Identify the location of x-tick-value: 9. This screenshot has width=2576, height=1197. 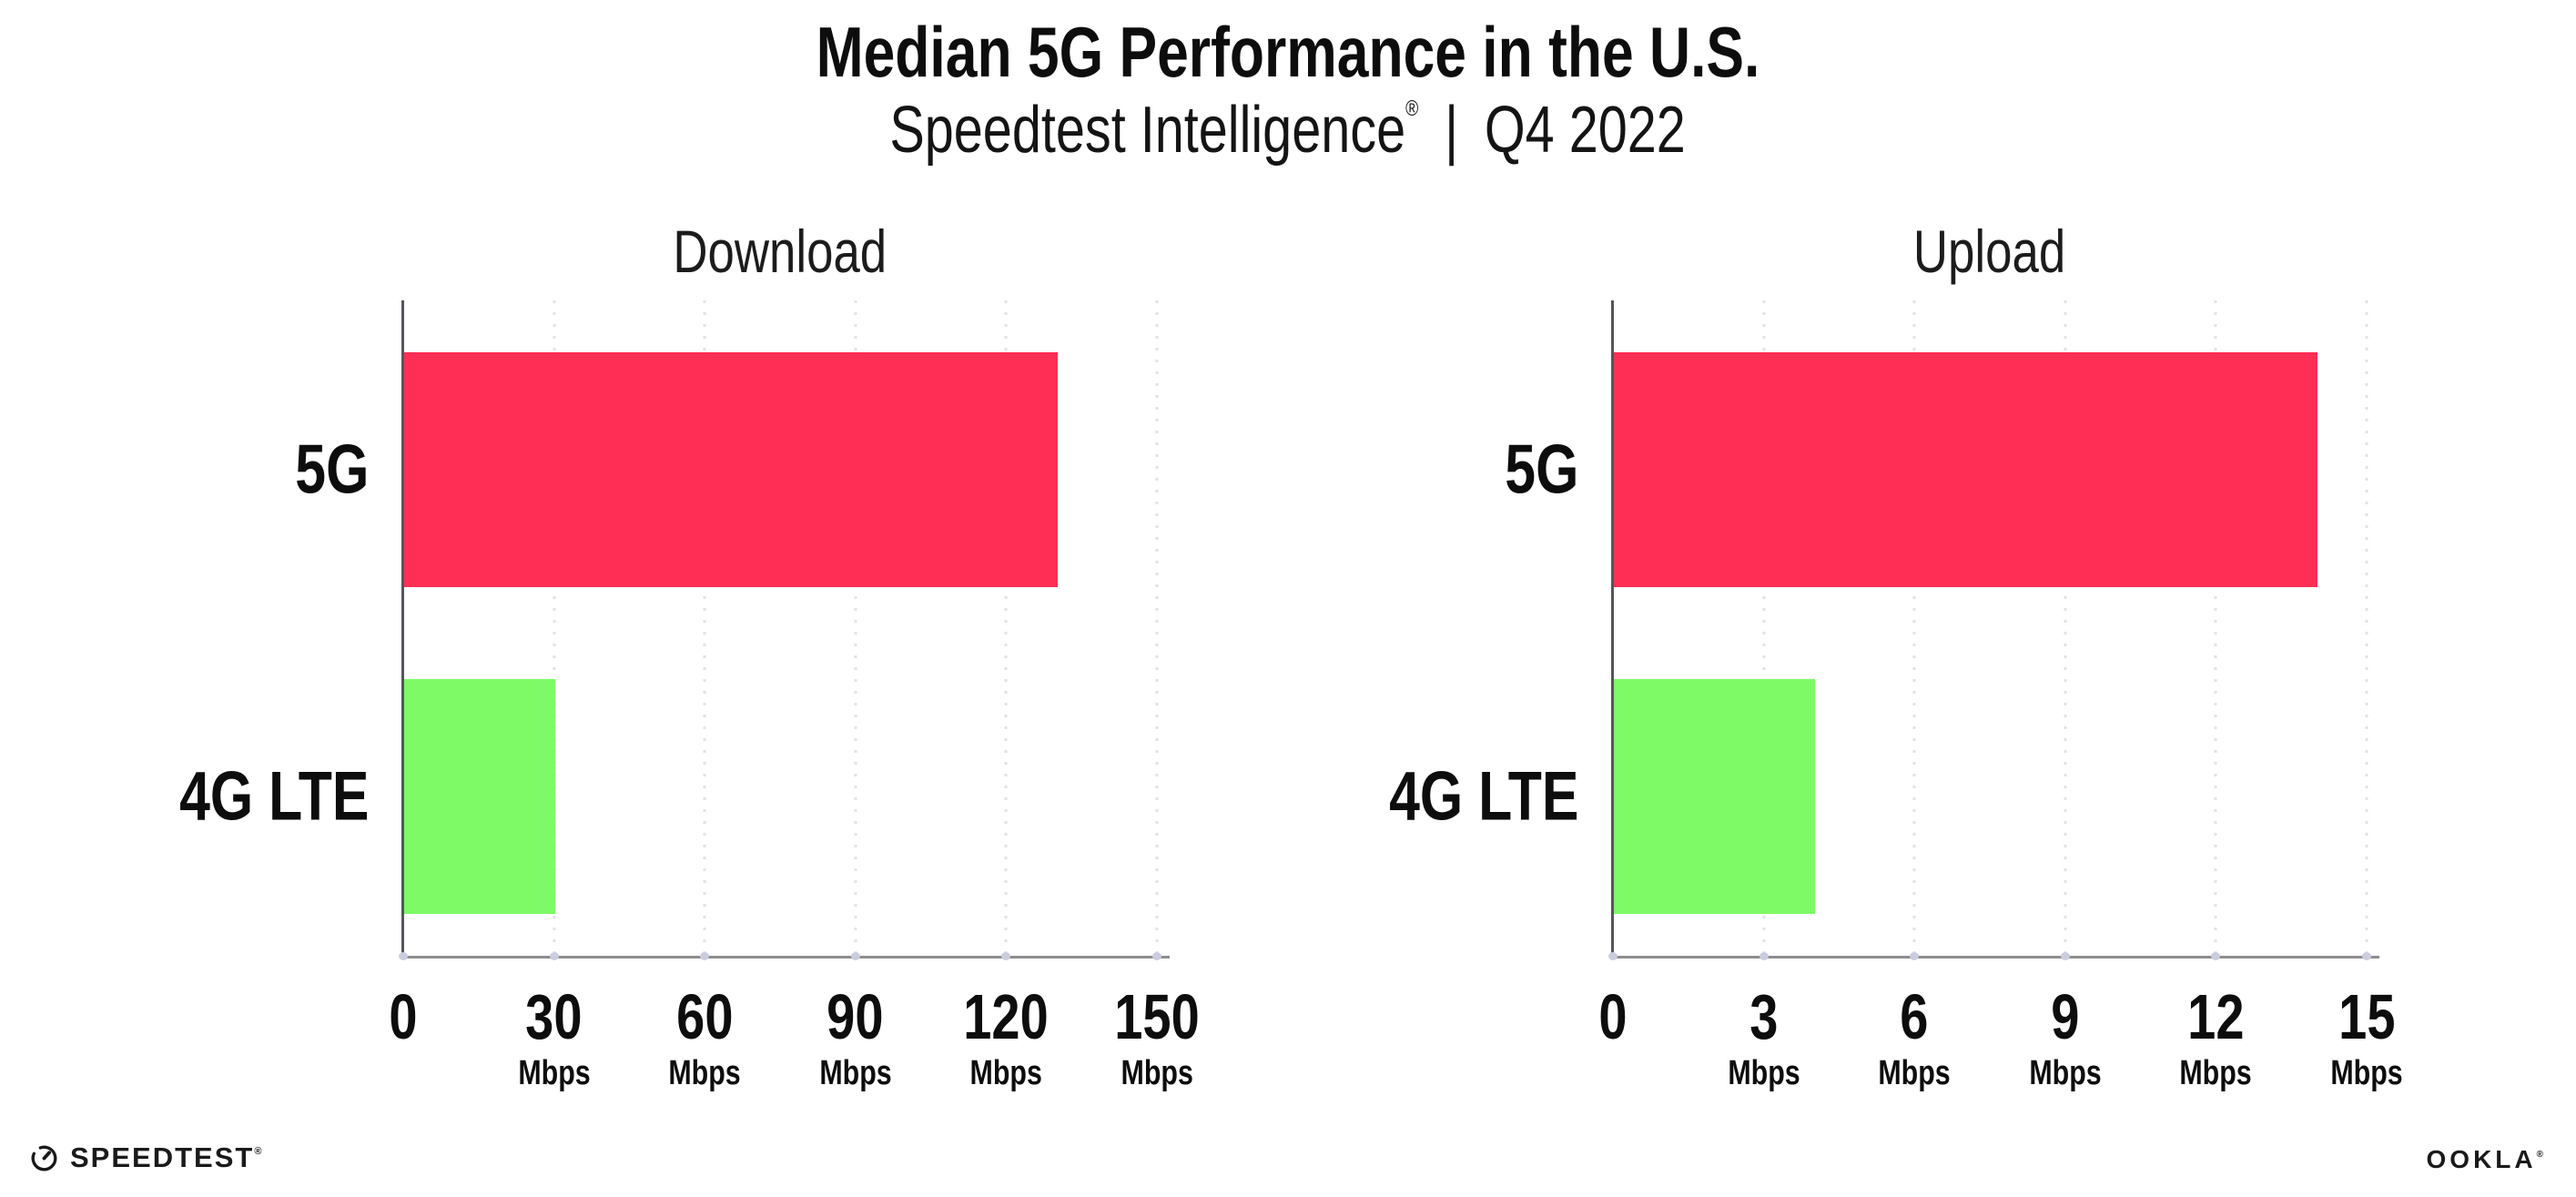
(2065, 1017).